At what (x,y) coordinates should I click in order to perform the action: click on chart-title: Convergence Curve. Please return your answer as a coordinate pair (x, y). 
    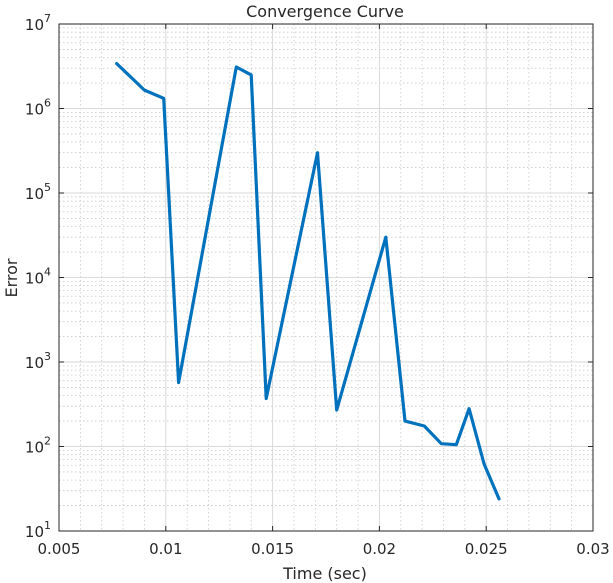
    Looking at the image, I should click on (325, 11).